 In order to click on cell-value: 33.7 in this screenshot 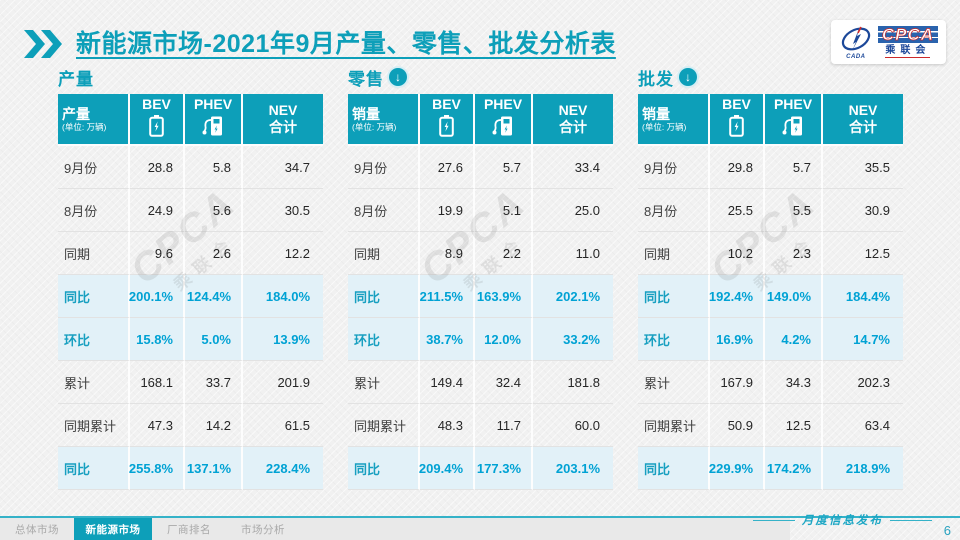, I will do `click(214, 382)`.